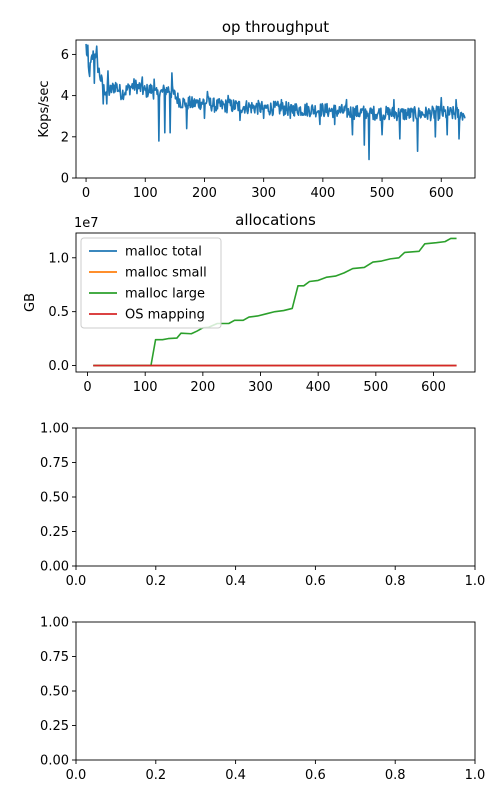  What do you see at coordinates (58, 258) in the screenshot?
I see `y-tick-label: 1.0` at bounding box center [58, 258].